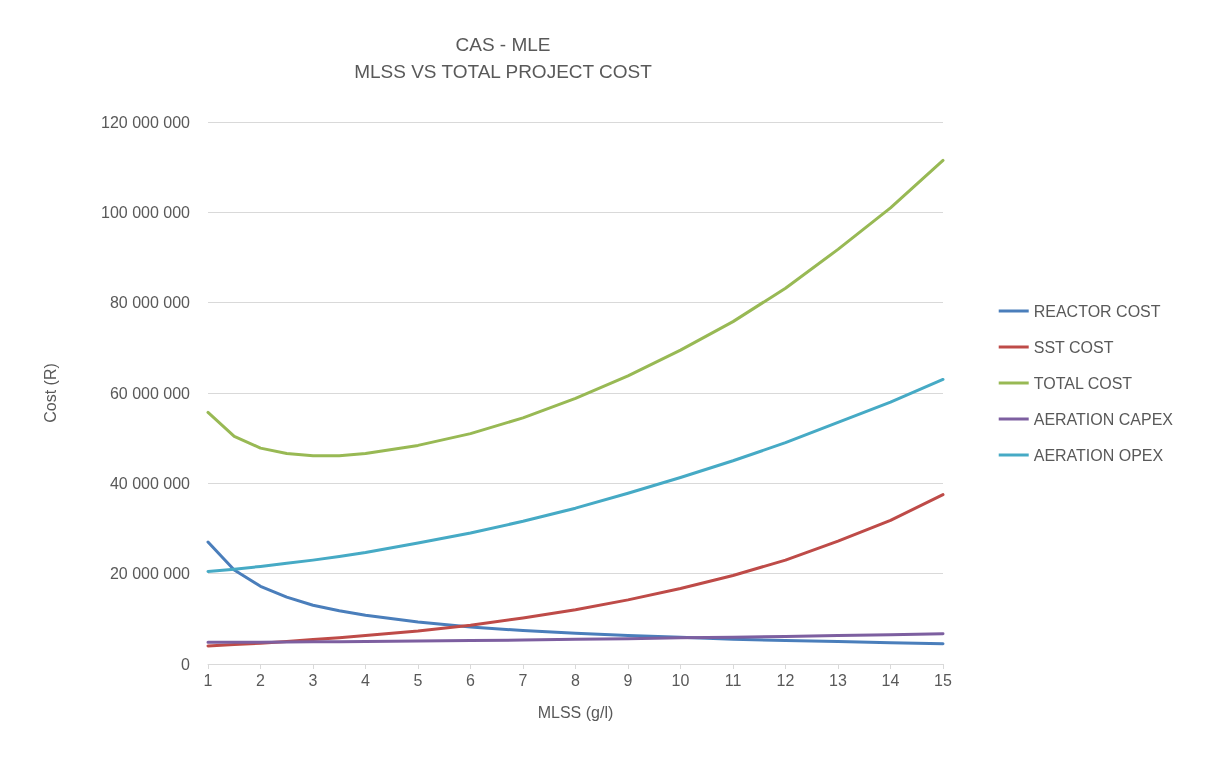 This screenshot has height=767, width=1206. What do you see at coordinates (890, 680) in the screenshot?
I see `x-tick-label: 14` at bounding box center [890, 680].